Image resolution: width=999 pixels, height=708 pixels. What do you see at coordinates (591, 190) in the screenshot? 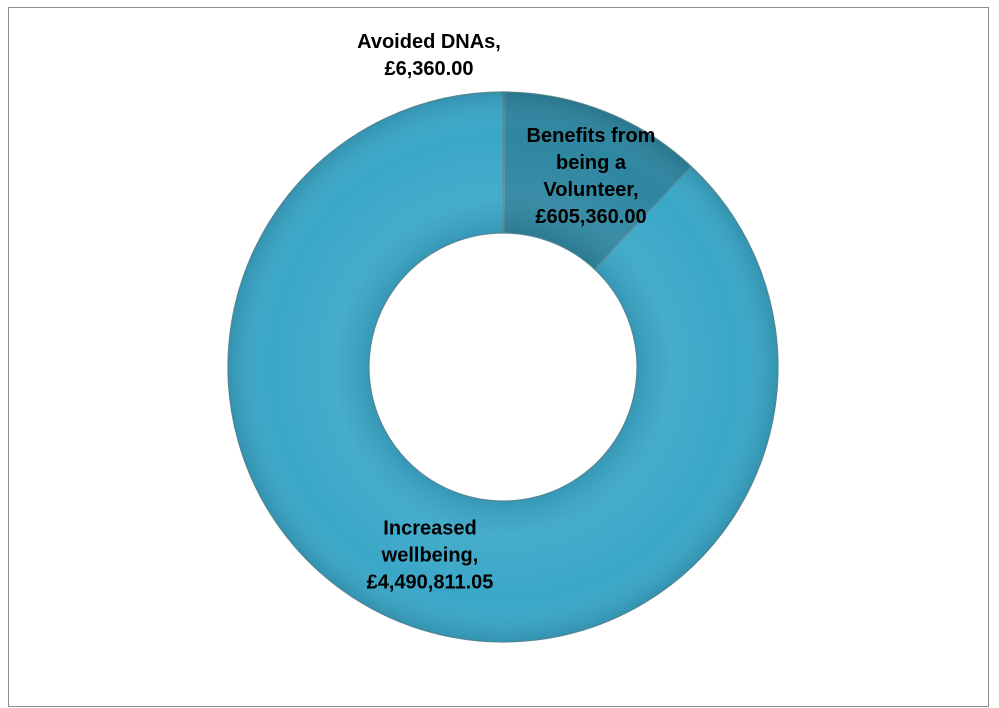
I see `data-label-line: Volunteer,` at bounding box center [591, 190].